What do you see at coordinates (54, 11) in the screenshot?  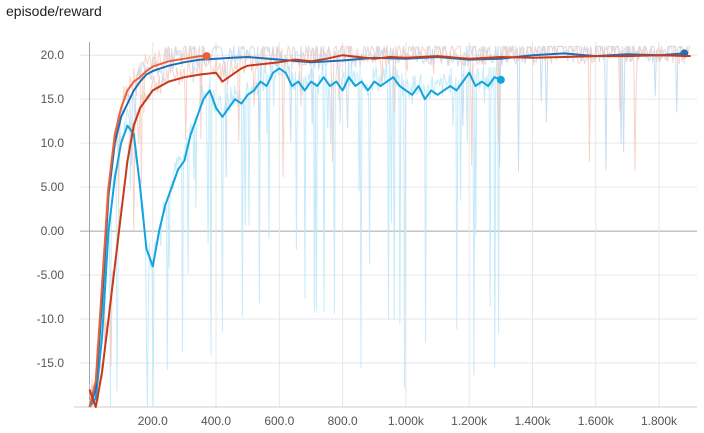 I see `chart-title: episode/reward` at bounding box center [54, 11].